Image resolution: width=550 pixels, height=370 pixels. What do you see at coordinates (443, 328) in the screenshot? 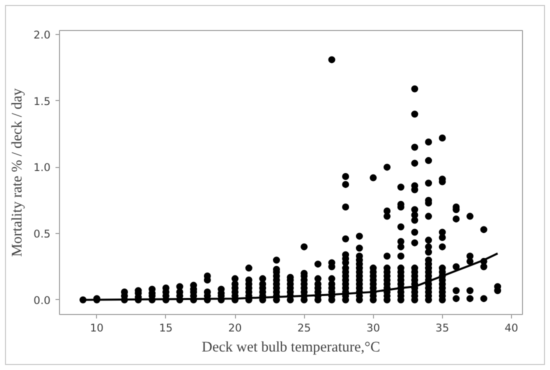
I see `x-tick-label: 35` at bounding box center [443, 328].